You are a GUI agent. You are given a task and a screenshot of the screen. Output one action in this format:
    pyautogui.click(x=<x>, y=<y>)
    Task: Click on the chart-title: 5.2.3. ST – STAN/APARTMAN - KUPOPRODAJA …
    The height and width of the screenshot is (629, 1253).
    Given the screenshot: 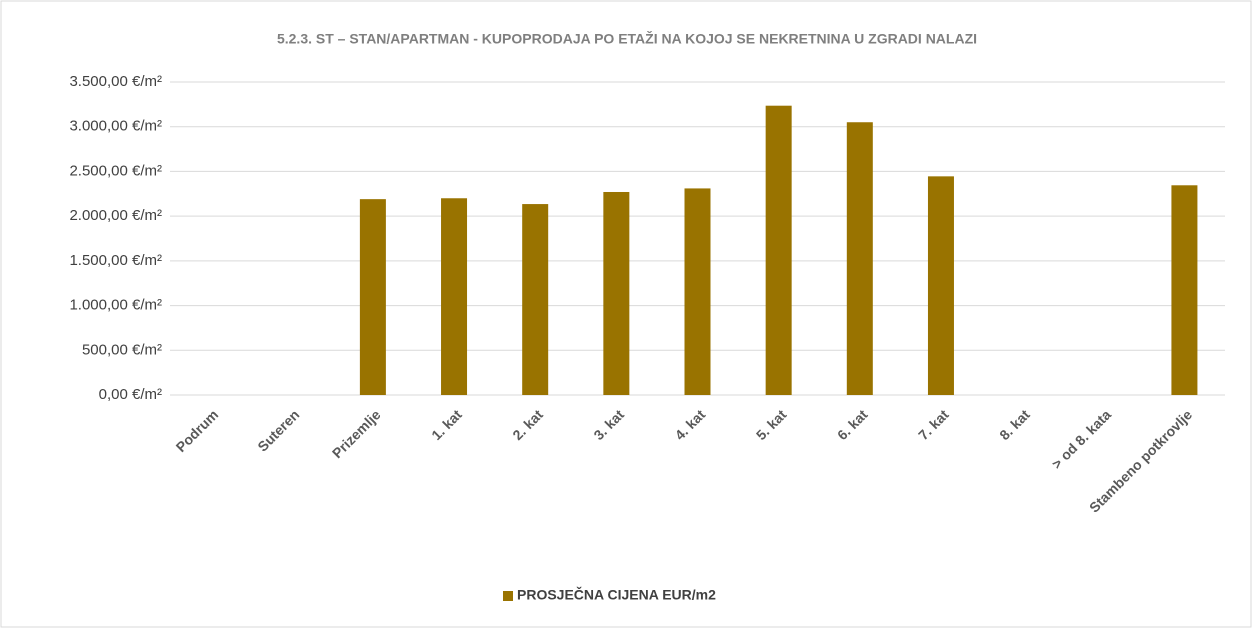 What is the action you would take?
    pyautogui.click(x=627, y=38)
    